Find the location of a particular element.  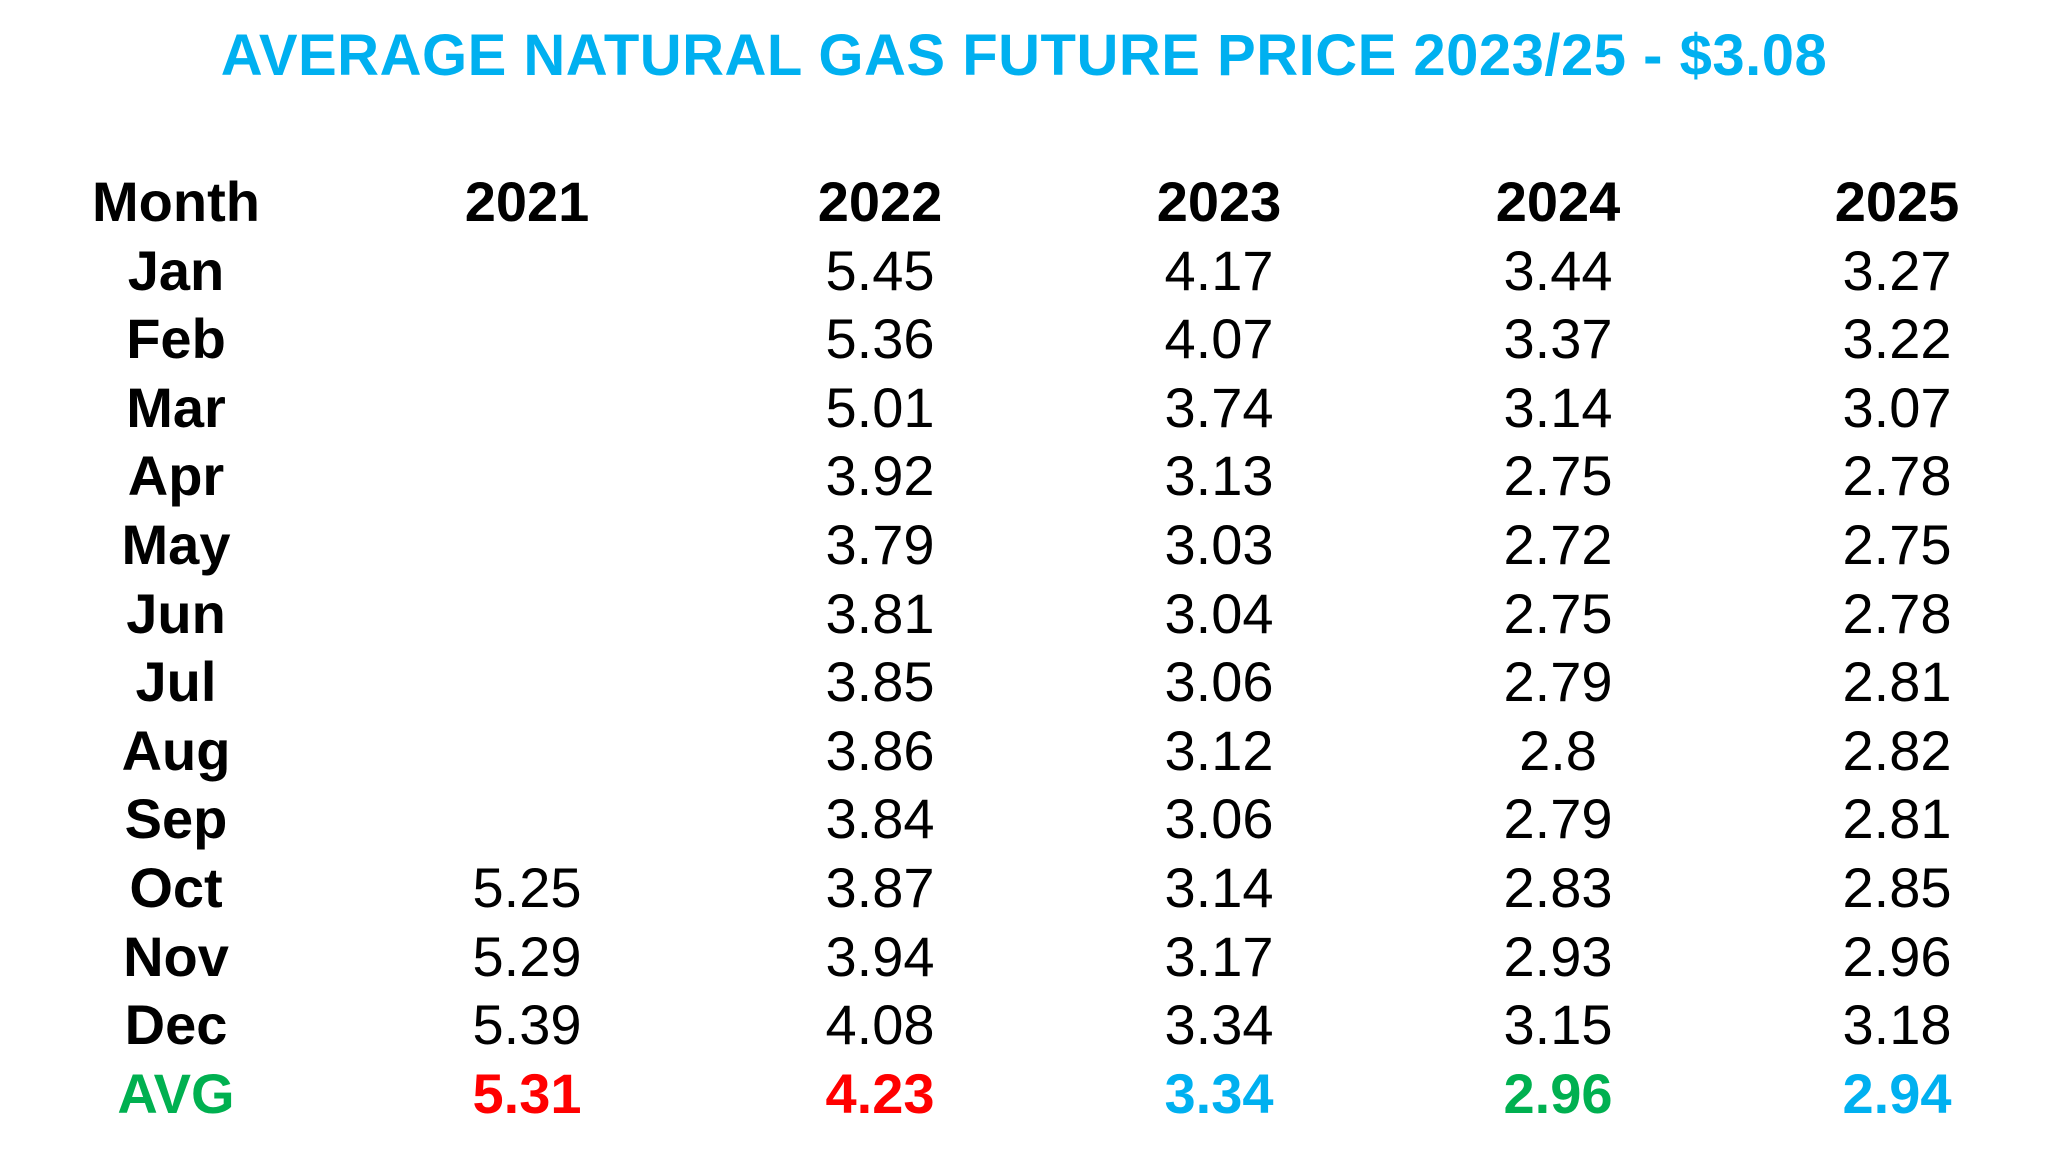

value-cell-2024: 3.15 is located at coordinates (1558, 1025).